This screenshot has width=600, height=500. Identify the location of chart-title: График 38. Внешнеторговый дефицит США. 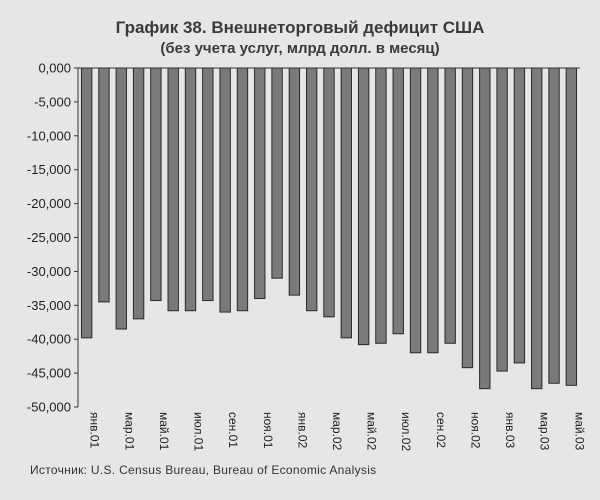
(300, 27).